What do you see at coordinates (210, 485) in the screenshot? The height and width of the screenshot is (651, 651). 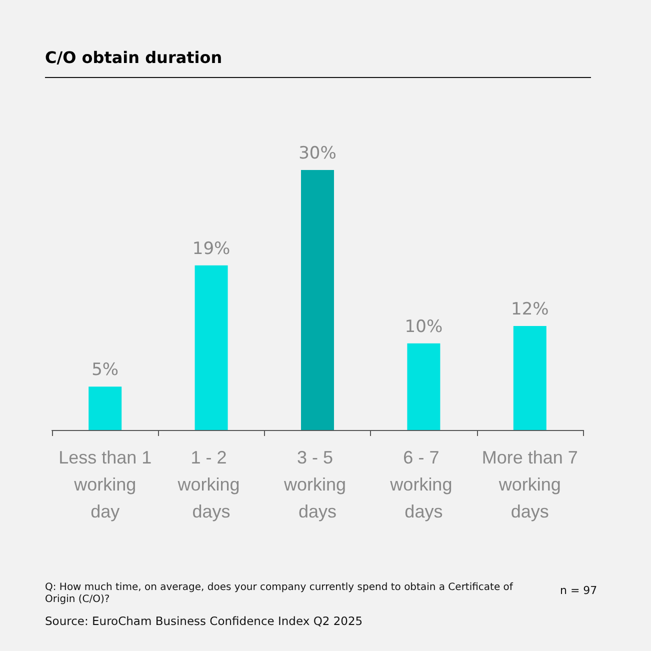 I see `x-tick-label: 1 - 2 working days` at bounding box center [210, 485].